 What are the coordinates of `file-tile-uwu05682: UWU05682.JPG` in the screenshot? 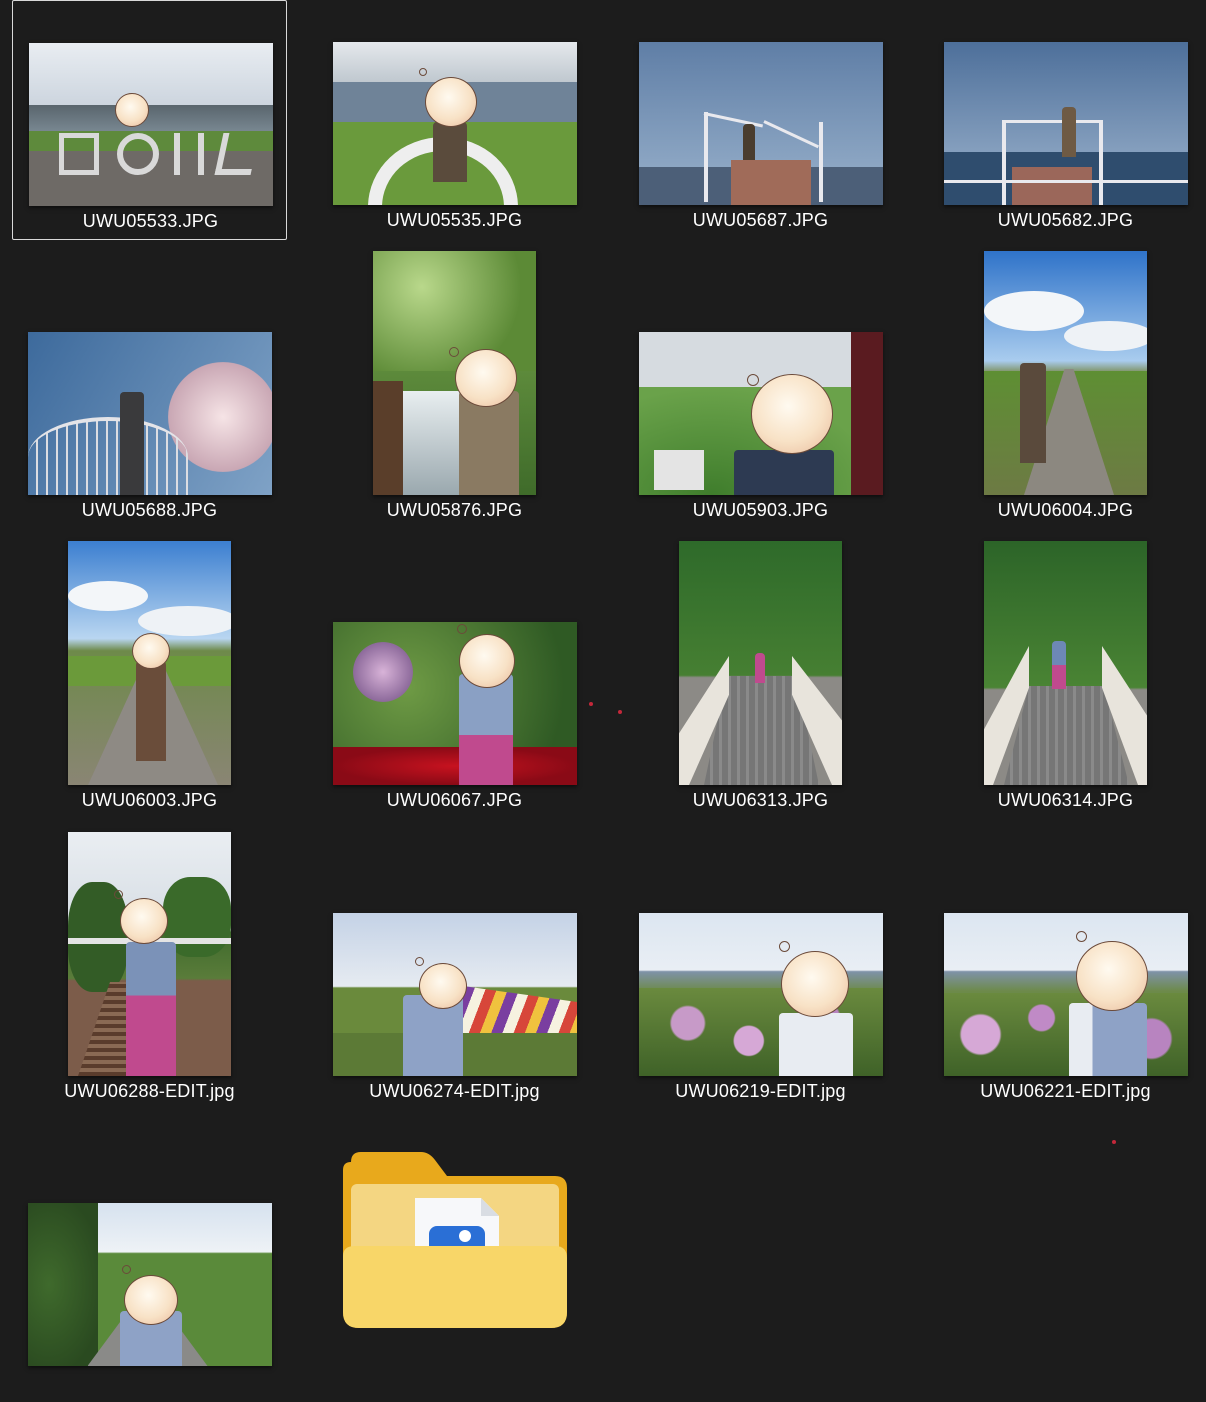 It's located at (1065, 120).